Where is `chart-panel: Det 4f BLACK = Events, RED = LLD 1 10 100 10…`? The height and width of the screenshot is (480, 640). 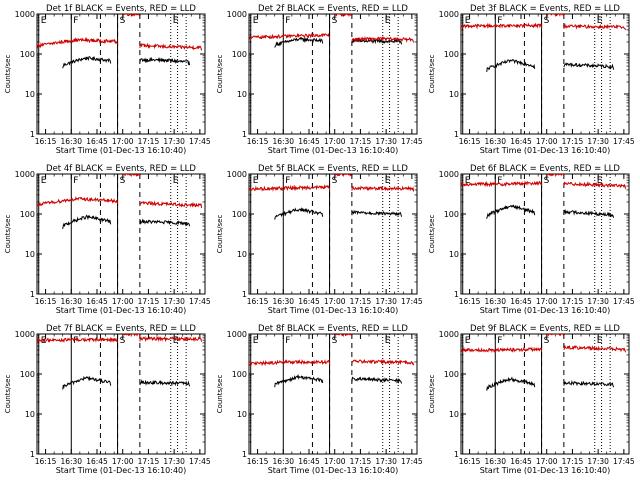
chart-panel: Det 4f BLACK = Events, RED = LLD 1 10 100 10… is located at coordinates (107, 239).